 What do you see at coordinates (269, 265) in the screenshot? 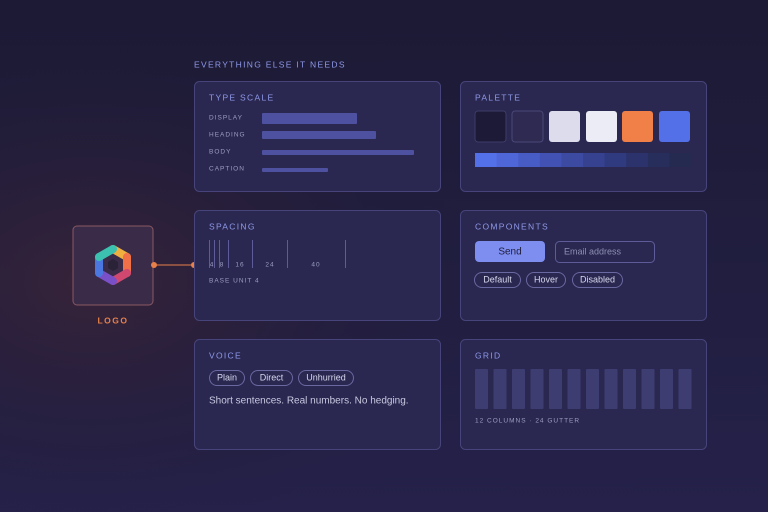
I see `spacing-label: 24` at bounding box center [269, 265].